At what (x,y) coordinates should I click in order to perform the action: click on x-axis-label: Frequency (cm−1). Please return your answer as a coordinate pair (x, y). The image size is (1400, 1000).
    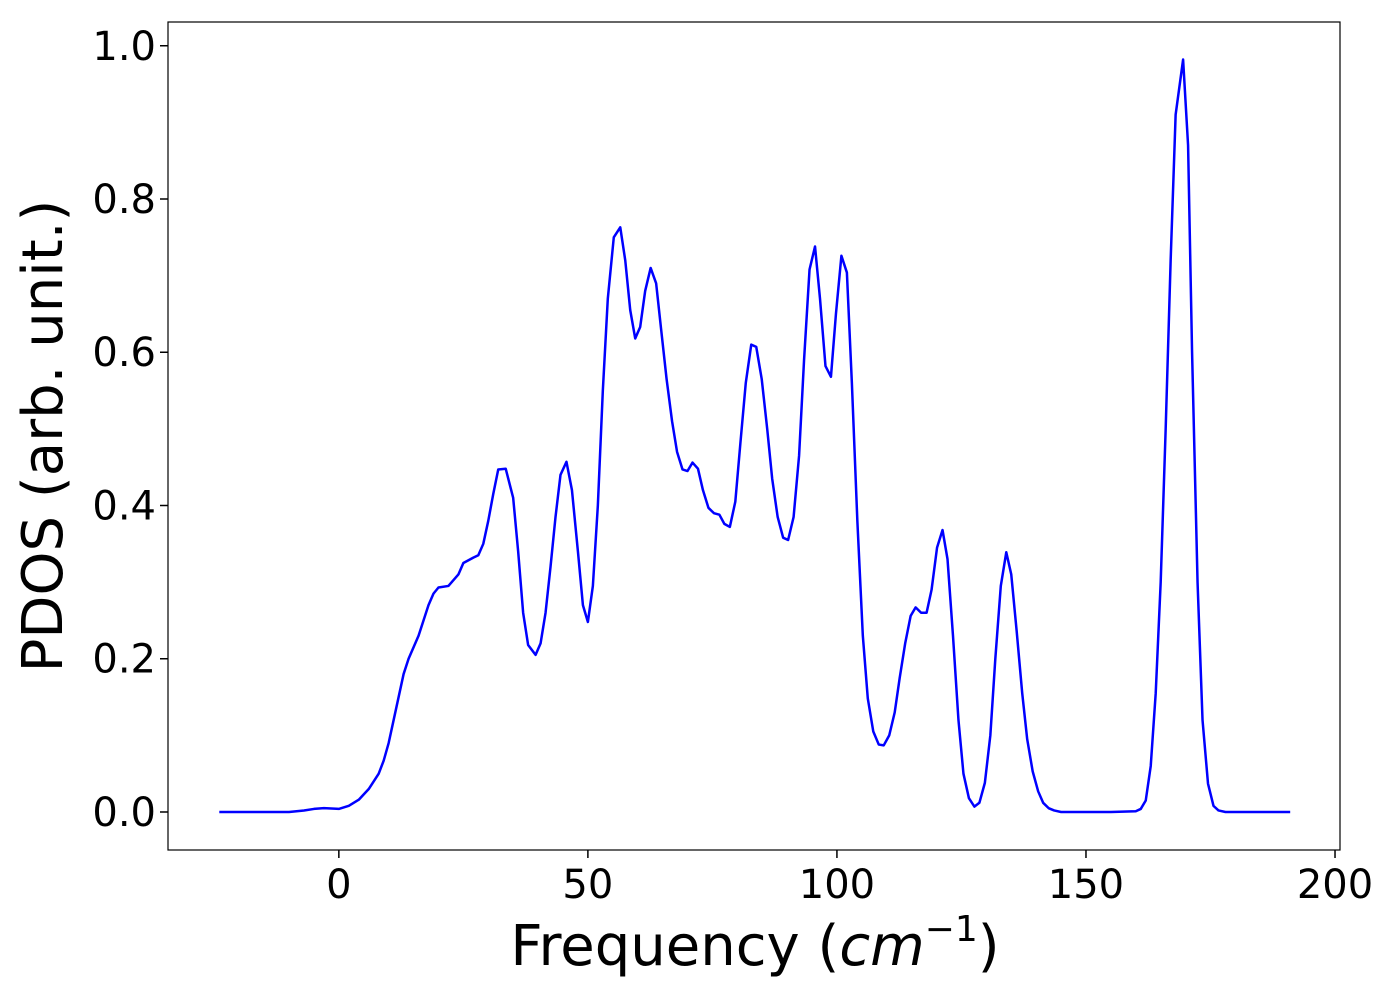
    Looking at the image, I should click on (754, 944).